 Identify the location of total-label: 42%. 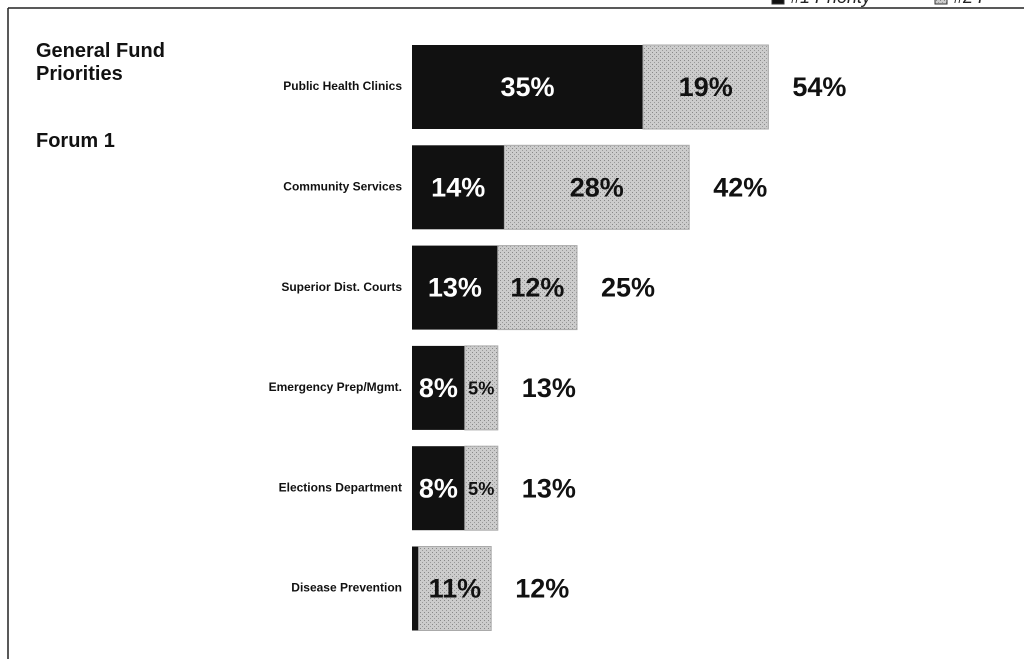
(740, 187).